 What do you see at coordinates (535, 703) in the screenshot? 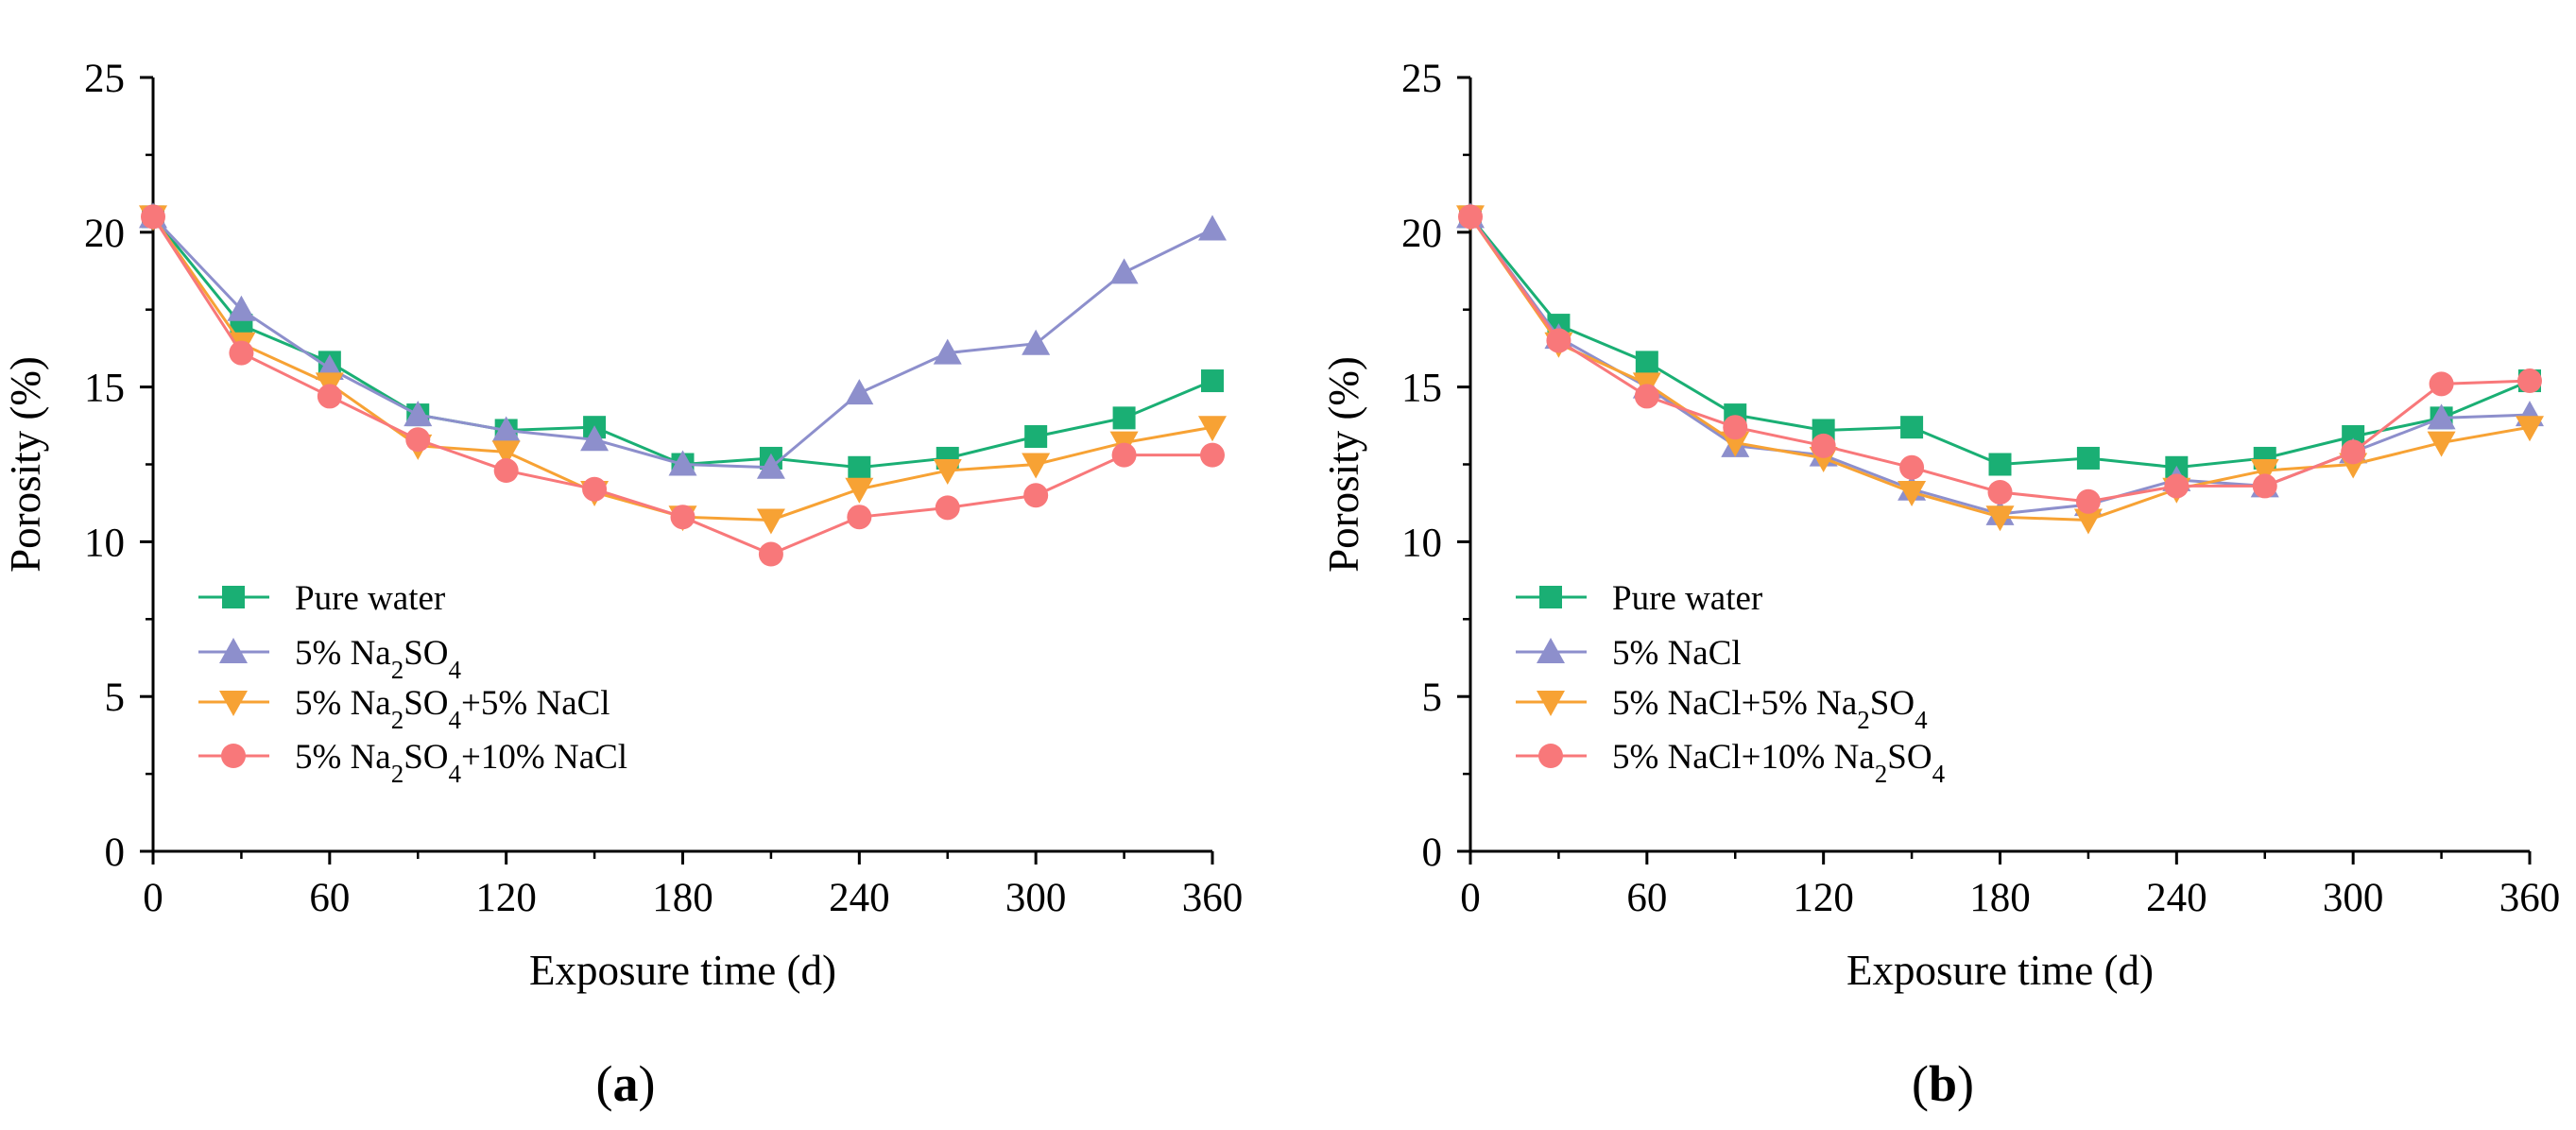
I see `legend-text-run: +5% NaCl` at bounding box center [535, 703].